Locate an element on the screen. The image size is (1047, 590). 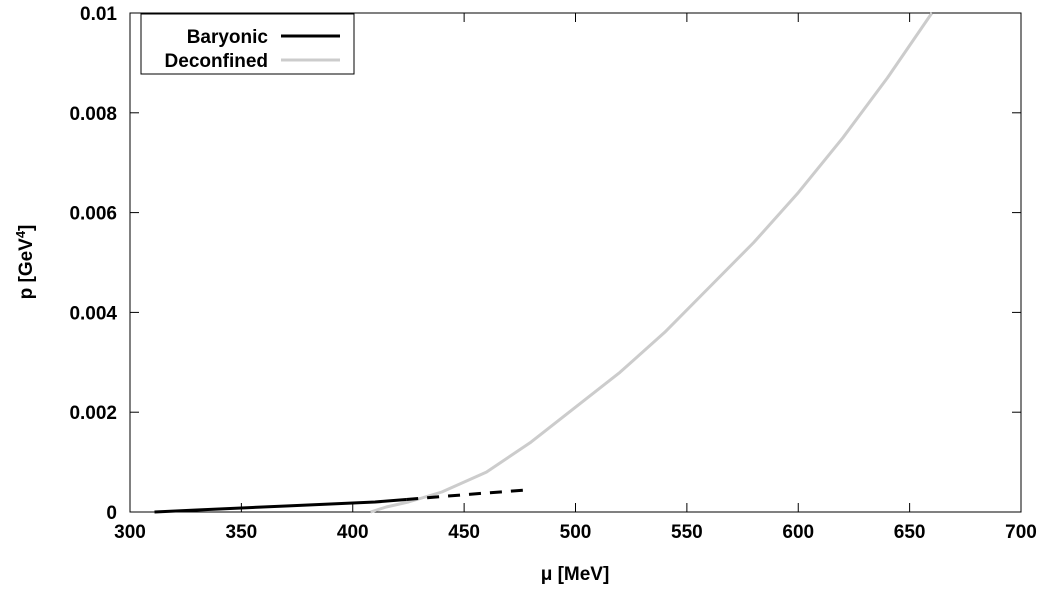
y-tick-label: 0.008 is located at coordinates (93, 114).